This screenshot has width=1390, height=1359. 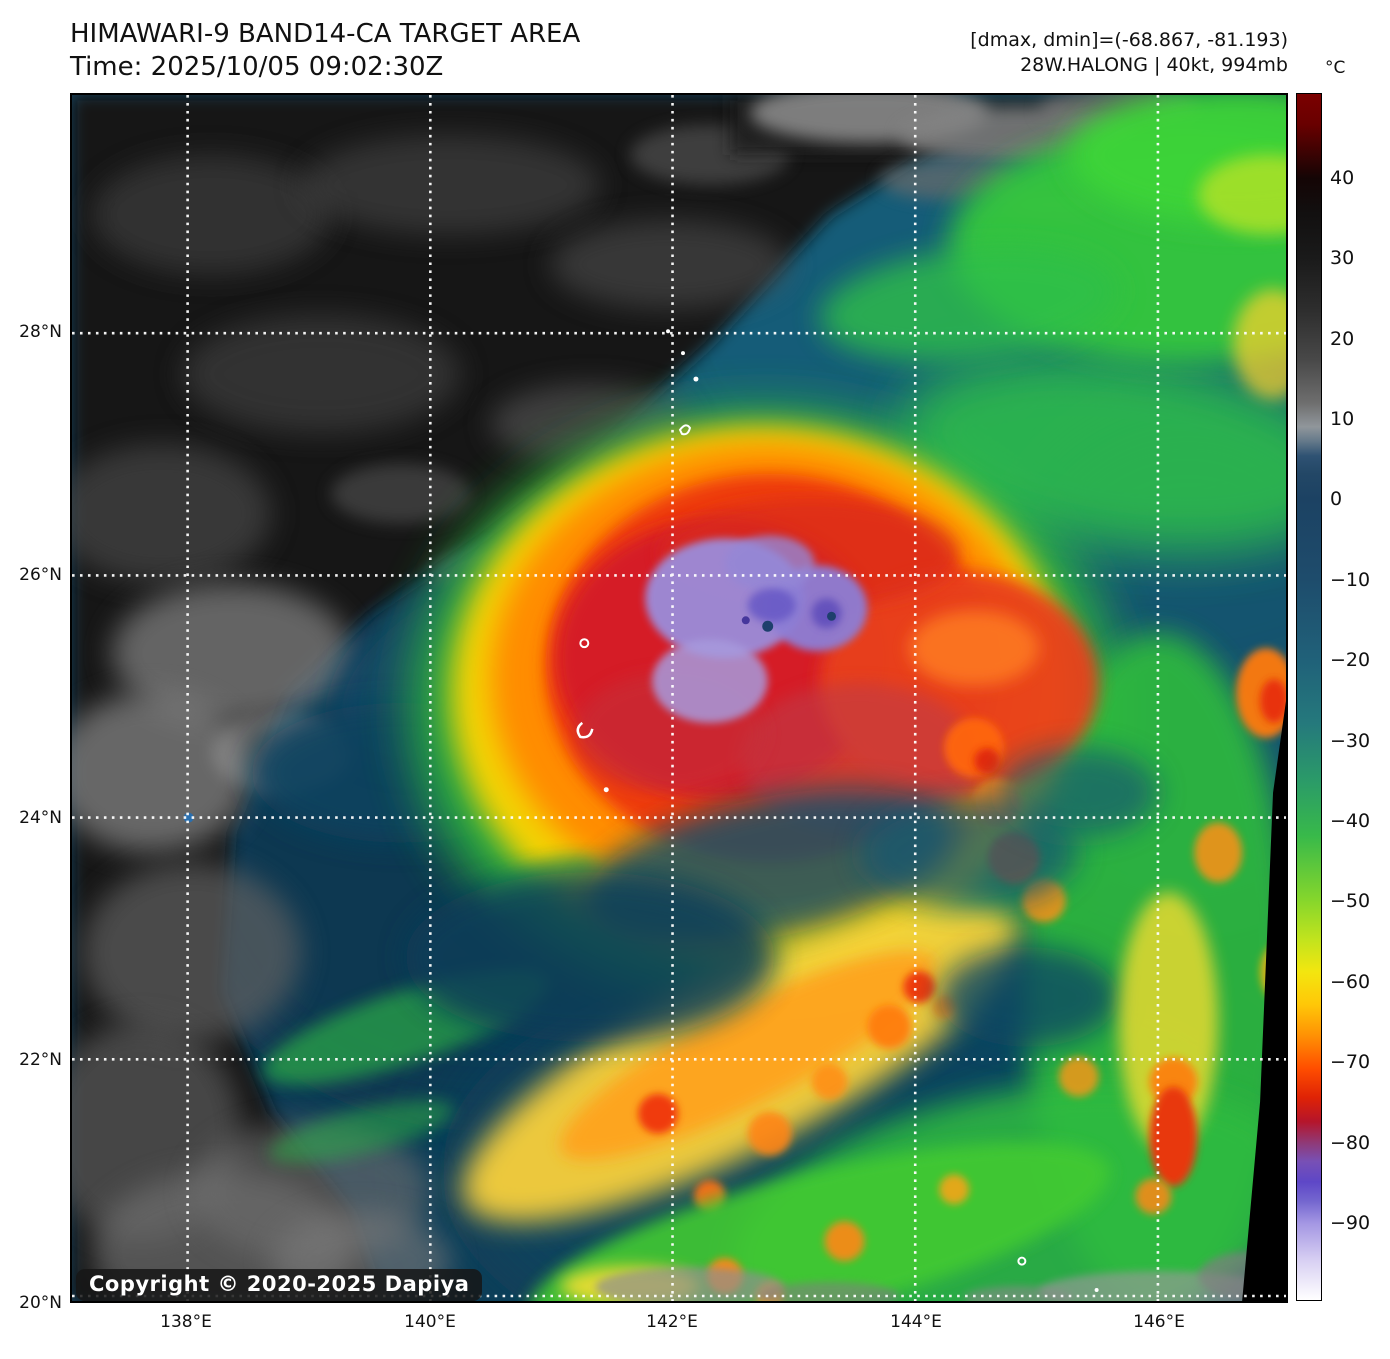 What do you see at coordinates (1342, 258) in the screenshot?
I see `colorbar-tick-label: 30` at bounding box center [1342, 258].